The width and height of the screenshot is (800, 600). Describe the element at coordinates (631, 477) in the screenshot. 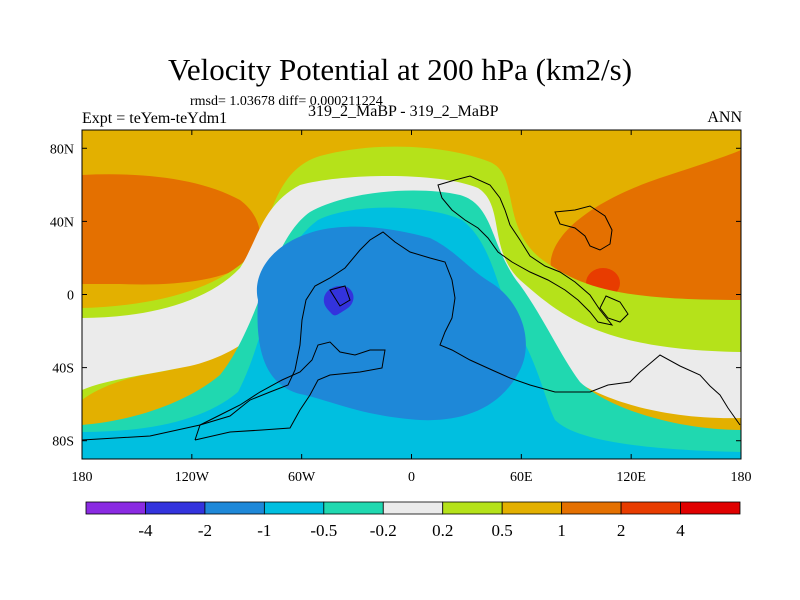

I see `x-tick-label: 120E` at that location.